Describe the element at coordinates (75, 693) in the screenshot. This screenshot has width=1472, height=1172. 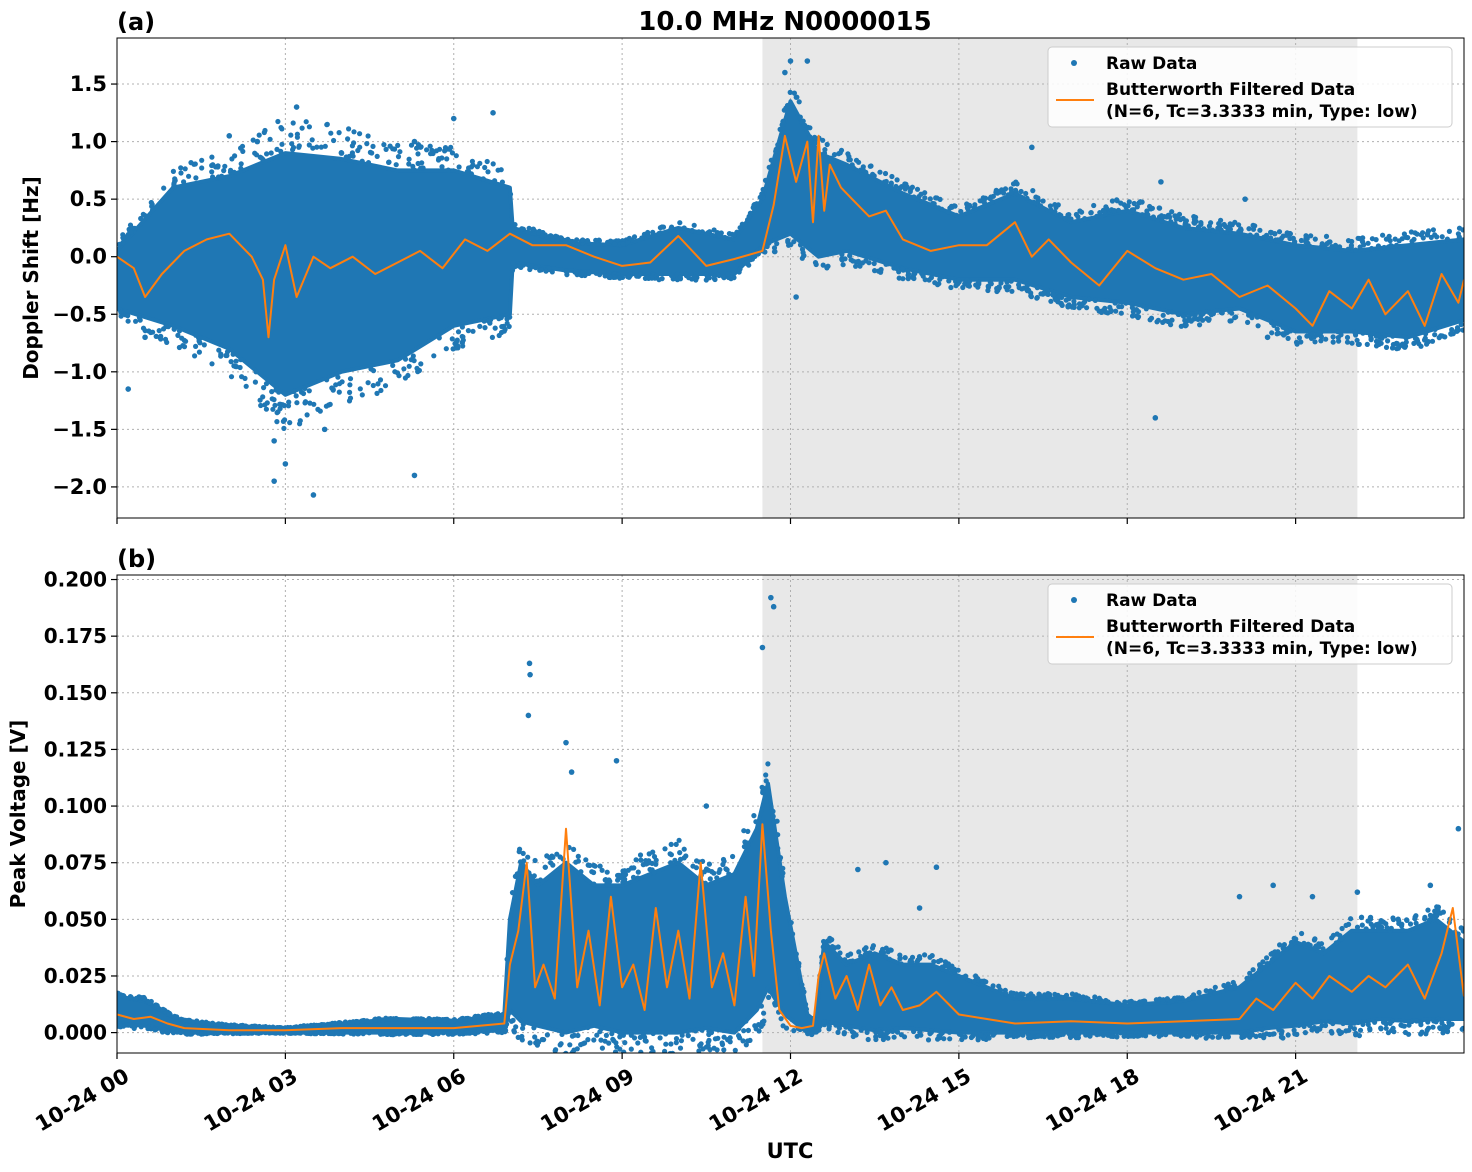
I see `y-tick-label: 0.150` at that location.